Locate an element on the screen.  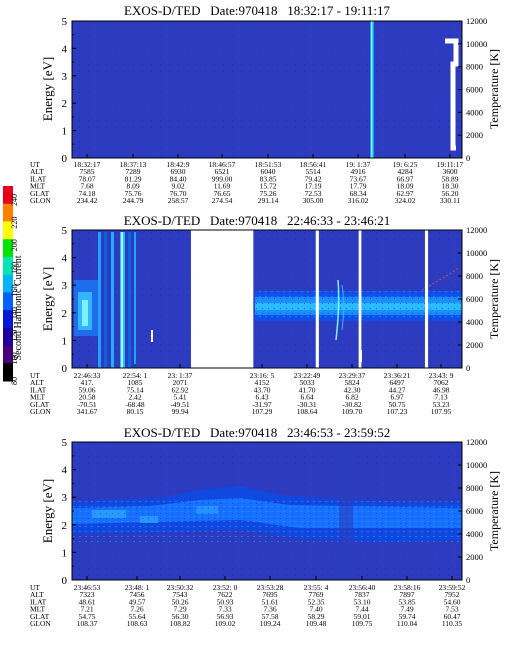
ephemeris-value: 324.02 is located at coordinates (405, 200).